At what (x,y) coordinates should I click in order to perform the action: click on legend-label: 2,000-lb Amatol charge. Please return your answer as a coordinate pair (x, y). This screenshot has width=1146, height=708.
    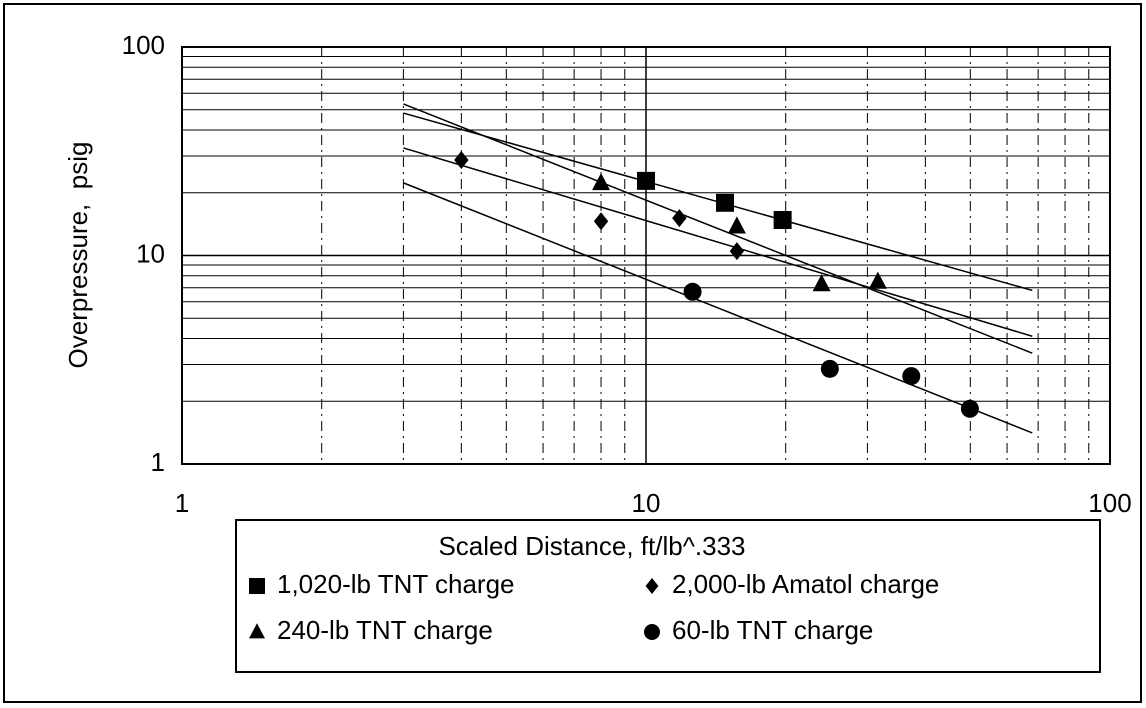
    Looking at the image, I should click on (805, 584).